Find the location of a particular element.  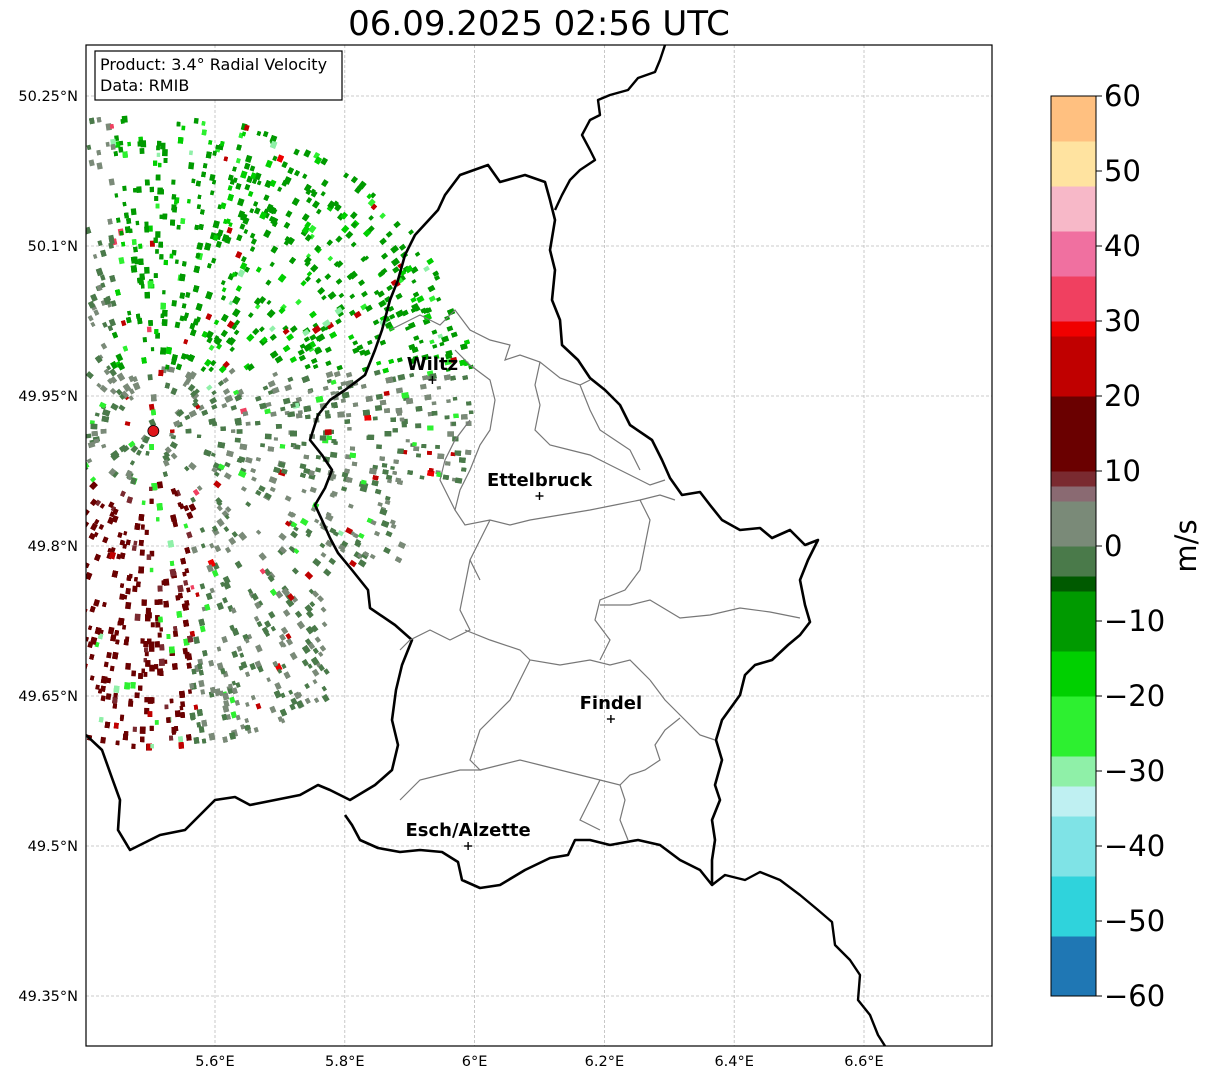

map-title: 06.09.2025 02:56 UTC is located at coordinates (539, 24).